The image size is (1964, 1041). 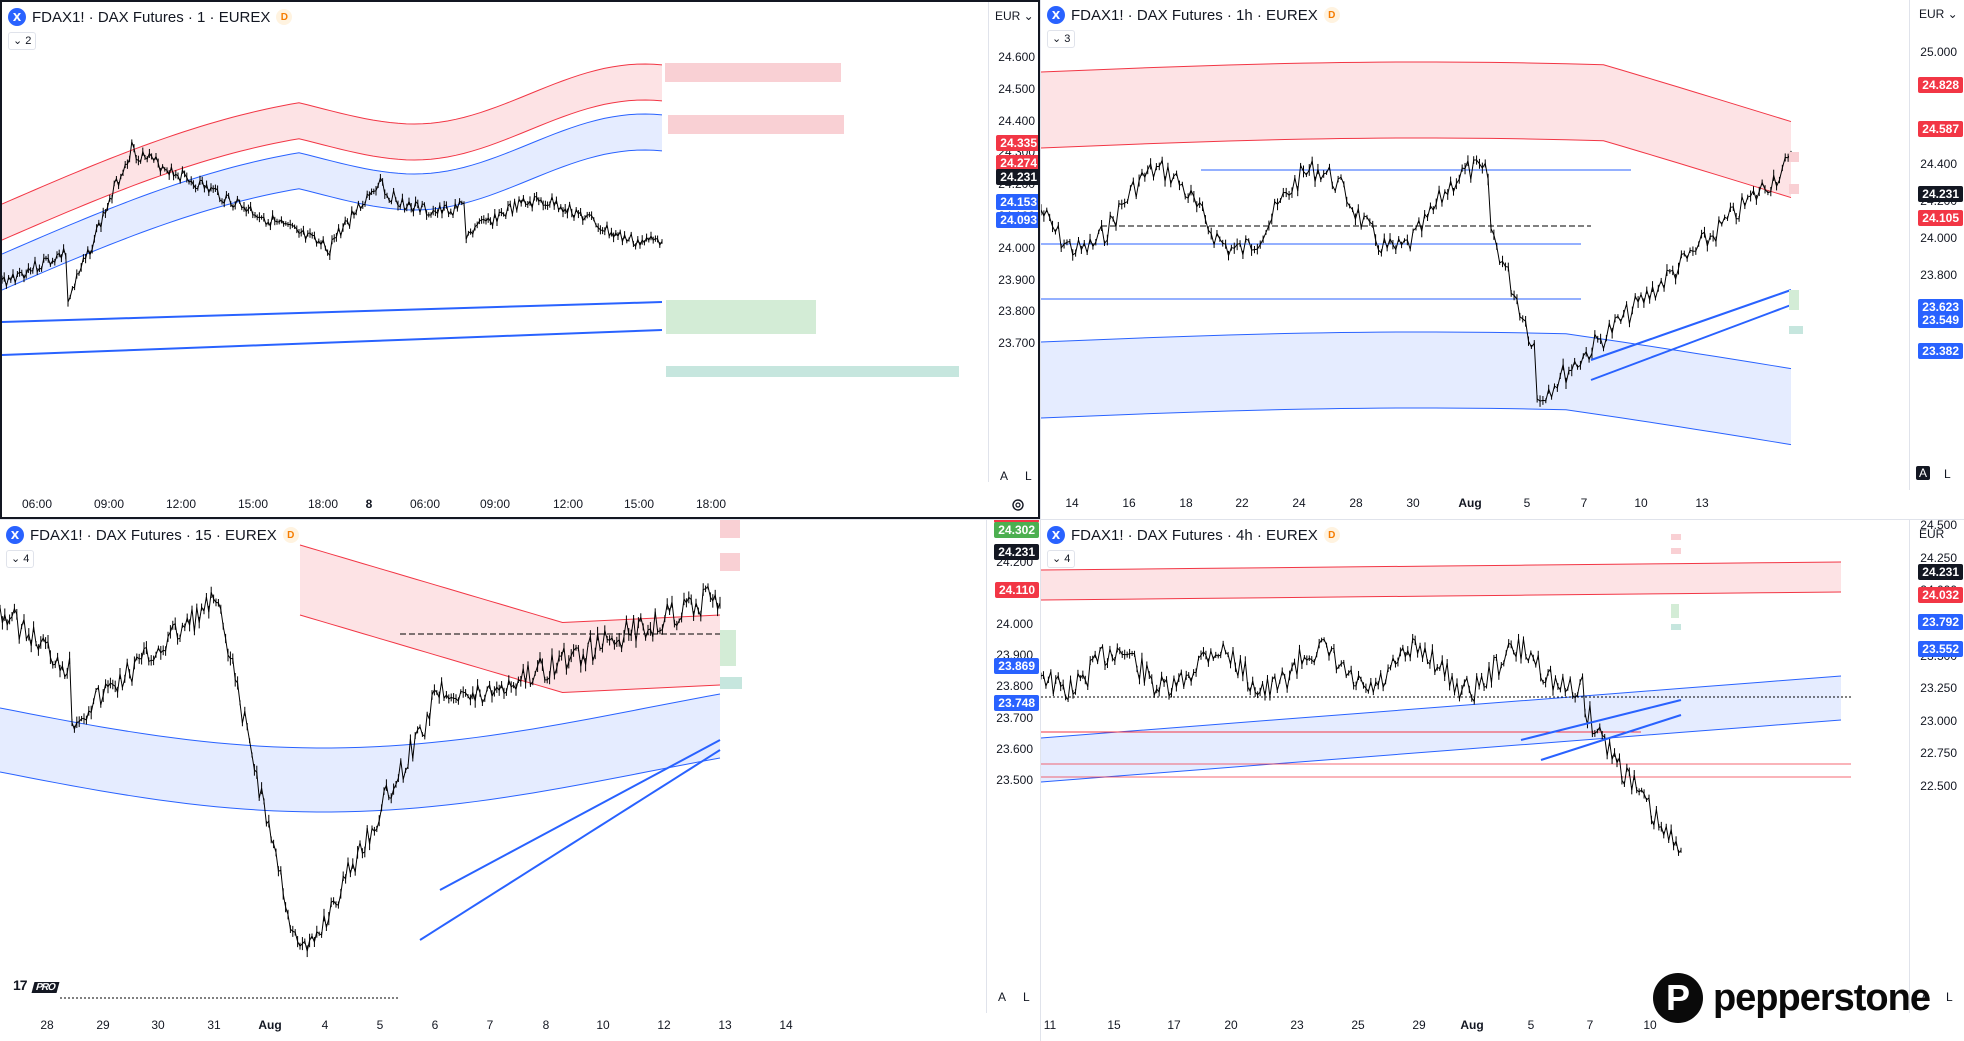 What do you see at coordinates (1014, 748) in the screenshot?
I see `price-tick-label: 23.600` at bounding box center [1014, 748].